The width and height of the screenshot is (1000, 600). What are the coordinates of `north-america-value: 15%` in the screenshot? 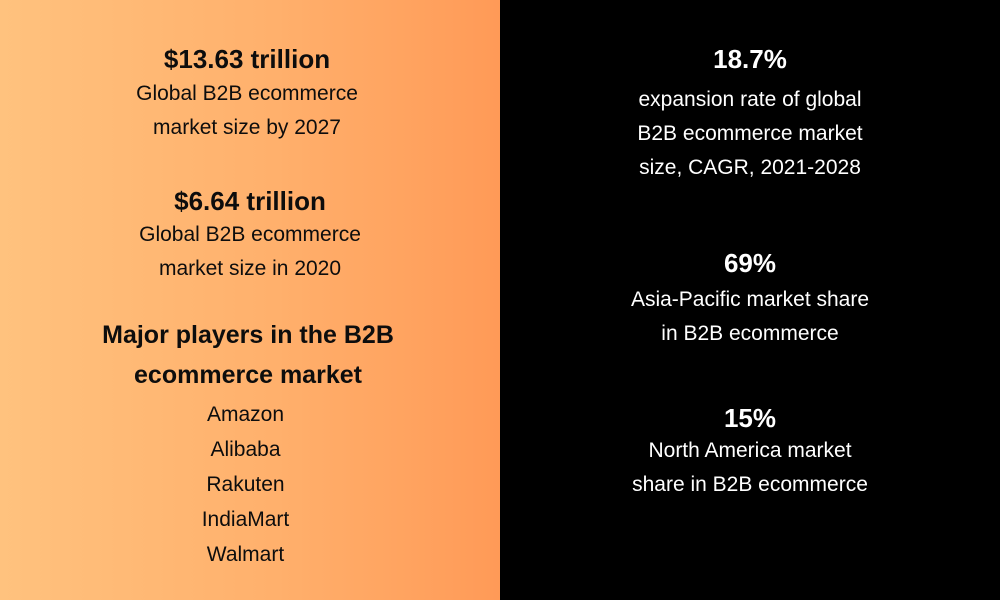 It's located at (750, 418).